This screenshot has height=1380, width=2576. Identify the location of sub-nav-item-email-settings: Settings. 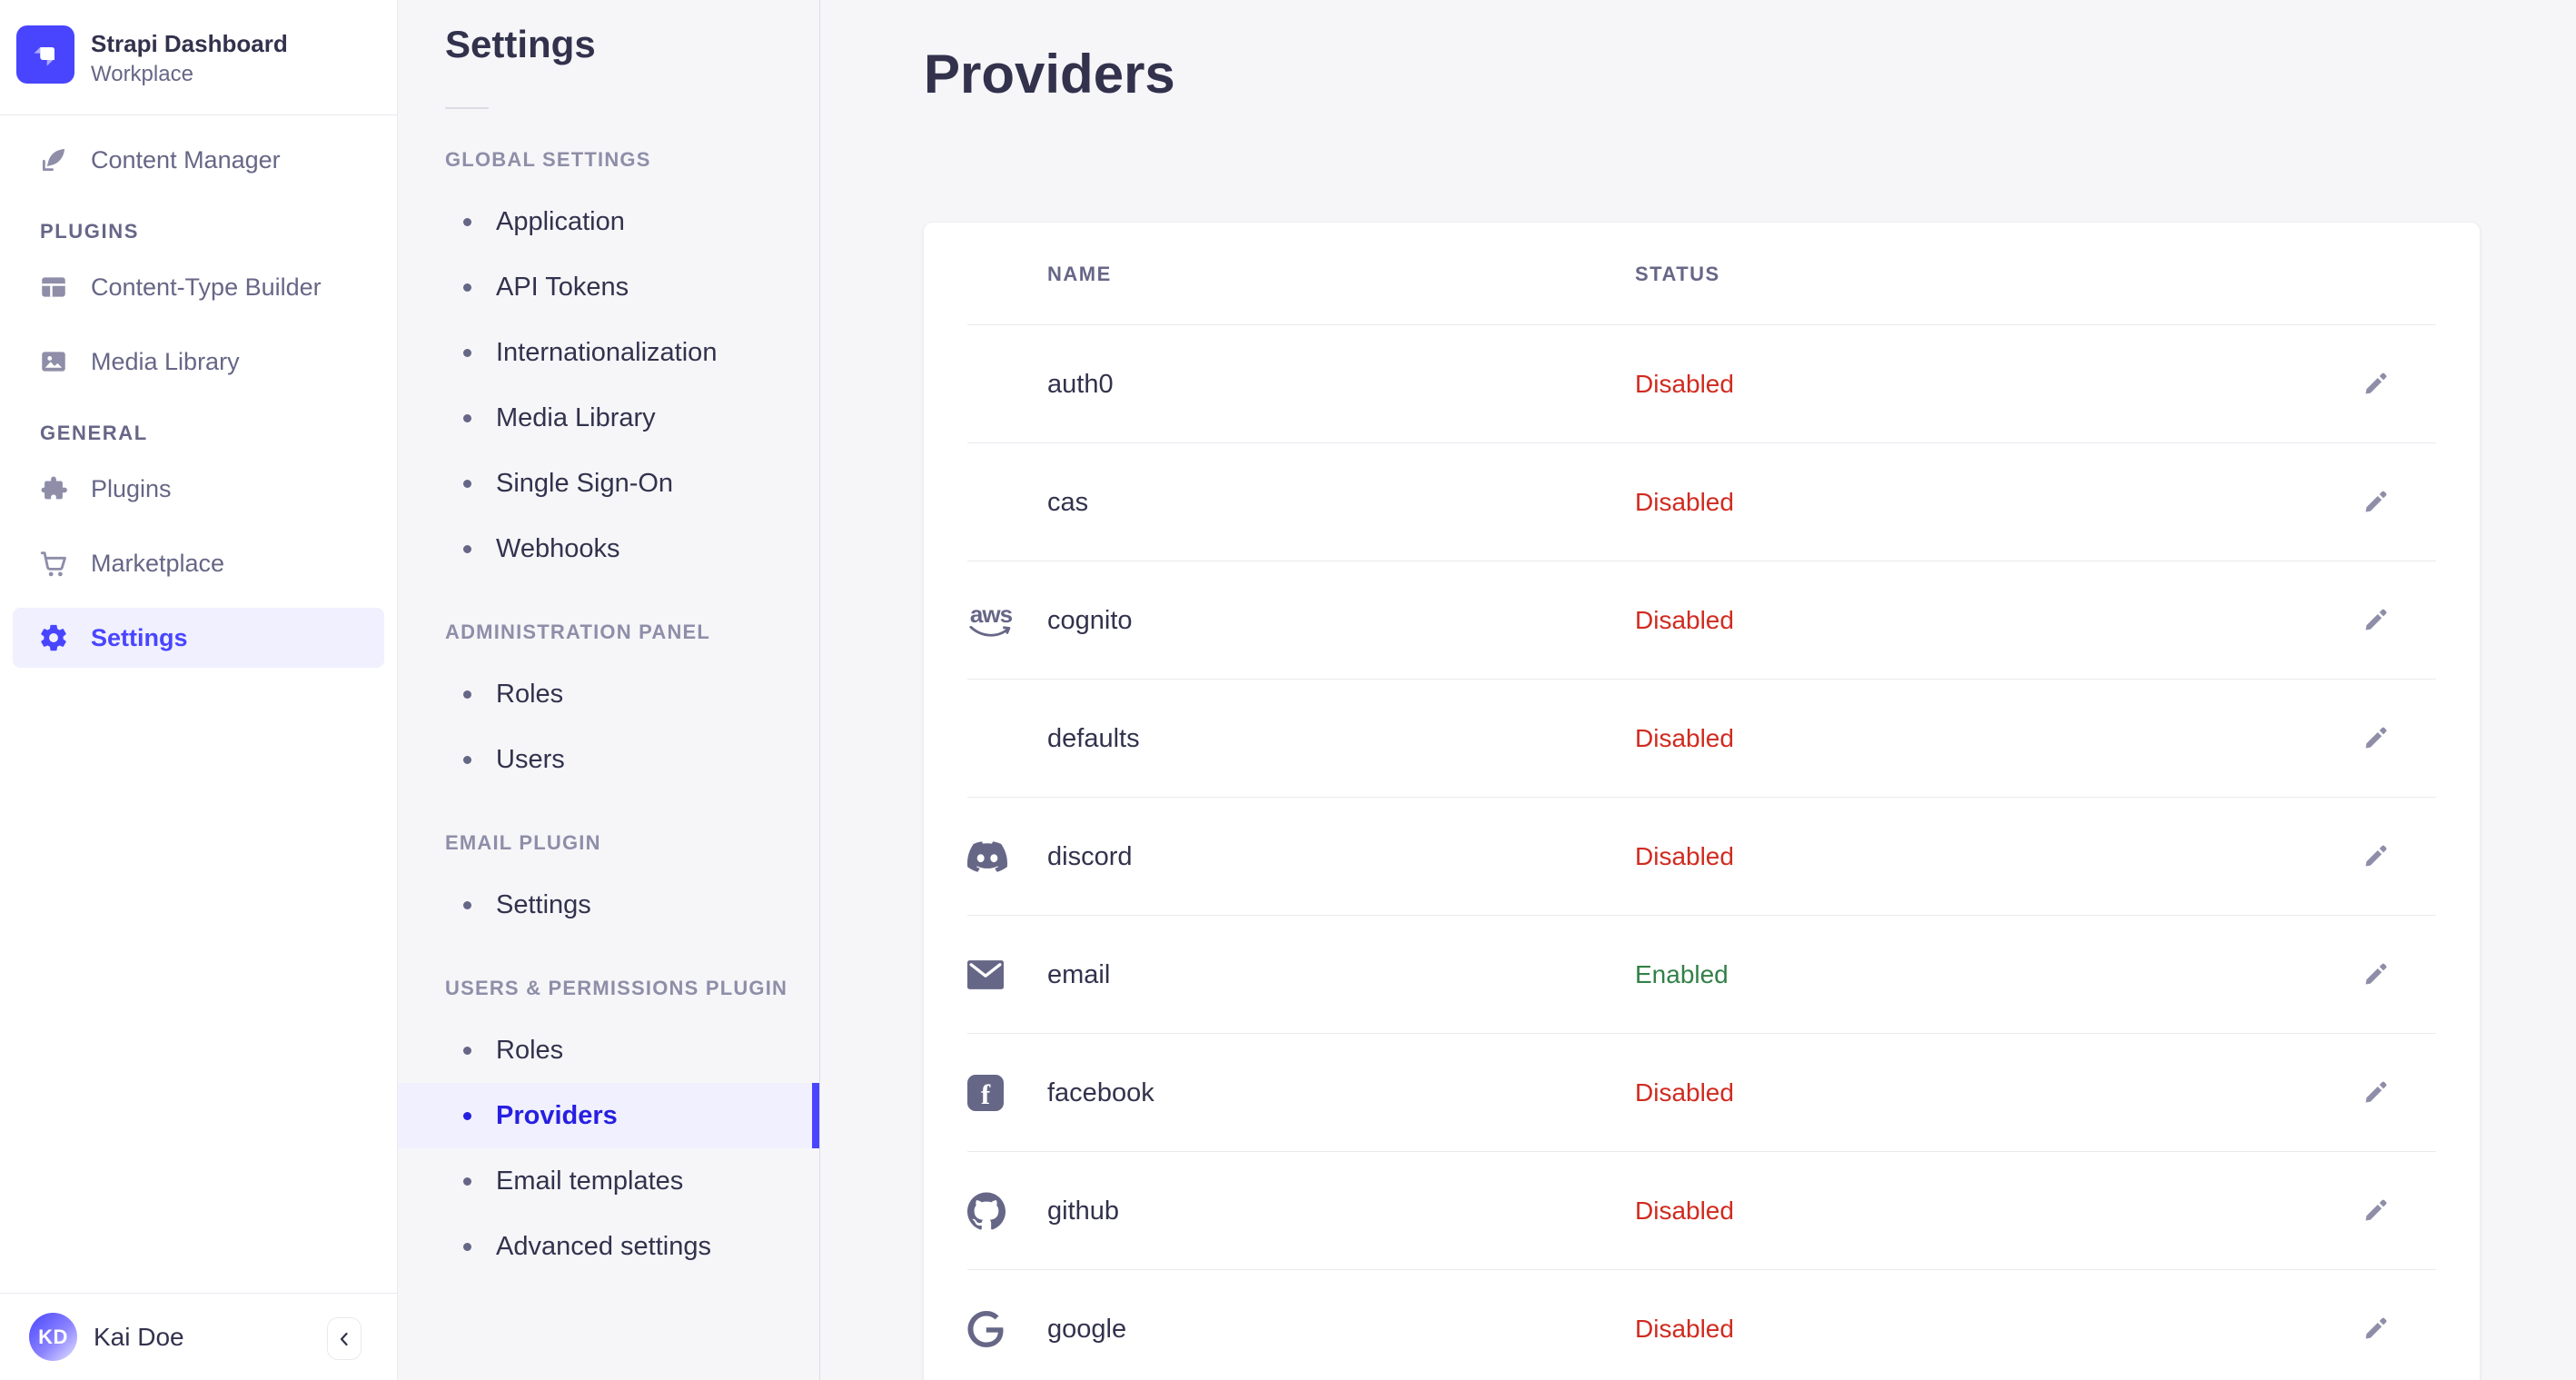
(608, 905).